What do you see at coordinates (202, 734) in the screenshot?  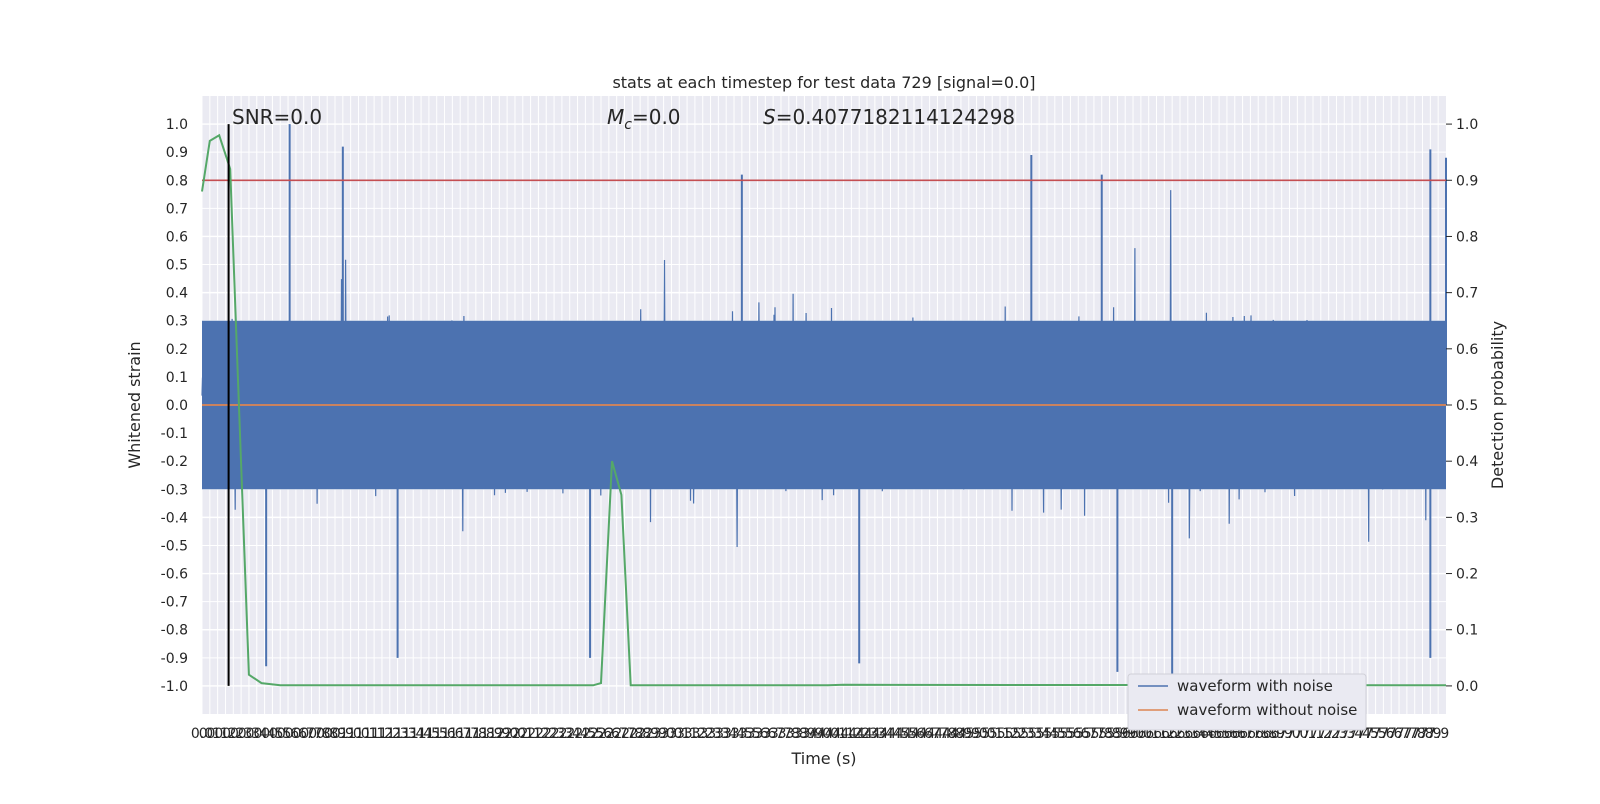 I see `x-tick-label: 0.0` at bounding box center [202, 734].